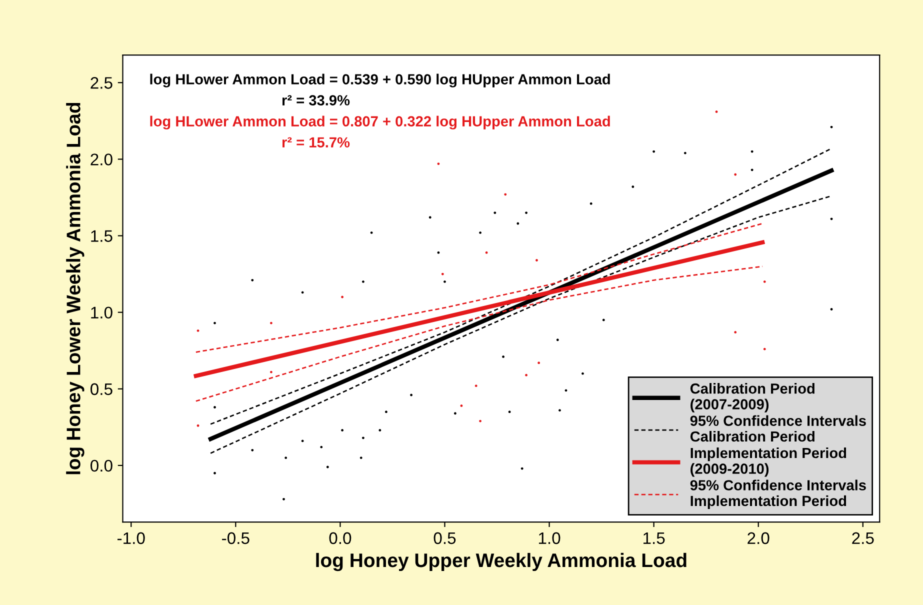 This screenshot has width=923, height=605. Describe the element at coordinates (654, 538) in the screenshot. I see `x-tick-label: 1.5` at that location.